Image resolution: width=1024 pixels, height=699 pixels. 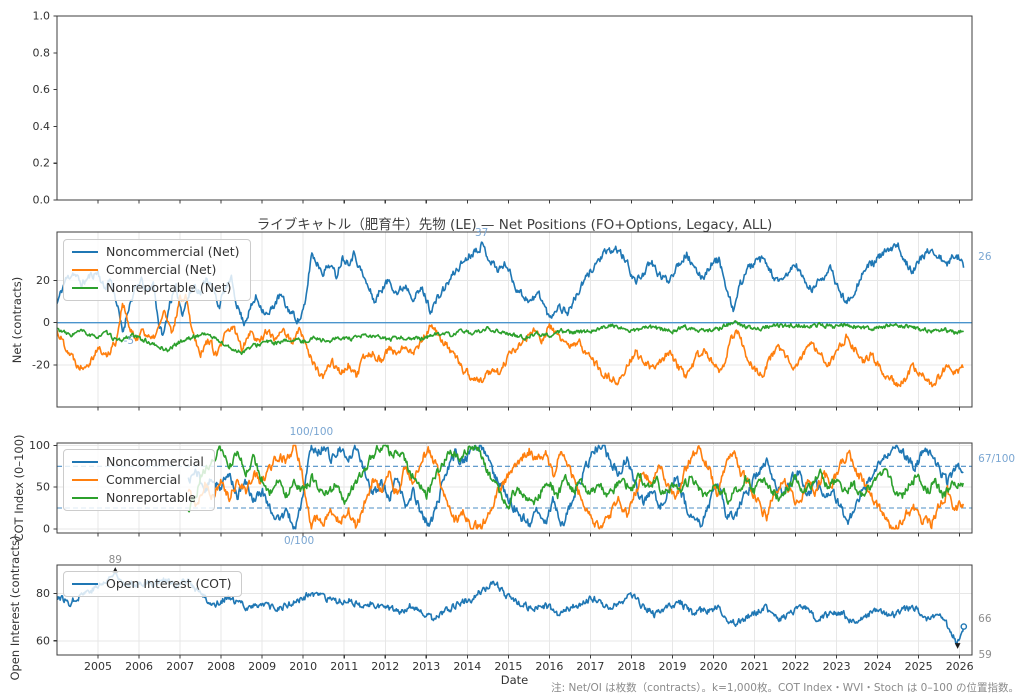 What do you see at coordinates (129, 341) in the screenshot?
I see `annotation-5: -5` at bounding box center [129, 341].